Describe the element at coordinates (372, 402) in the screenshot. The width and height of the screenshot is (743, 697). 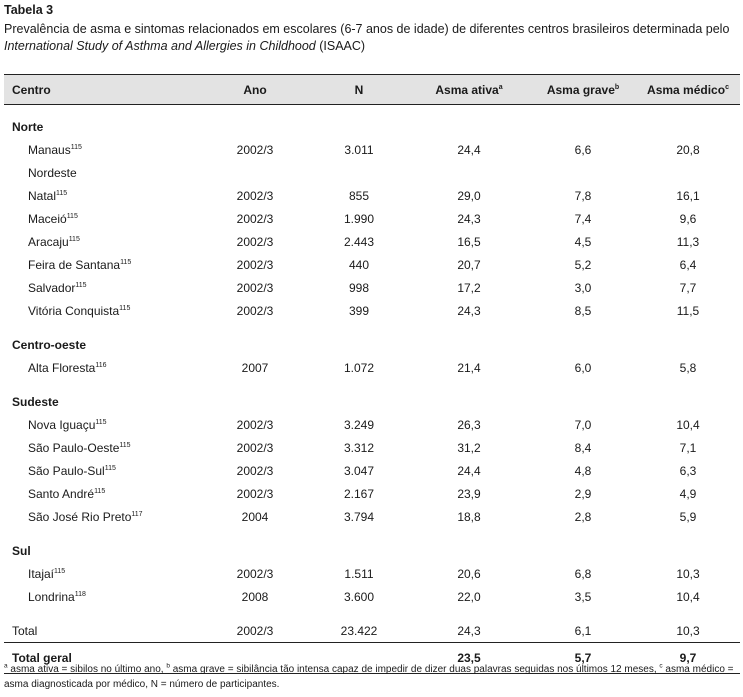
I see `region-row: Sudeste` at that location.